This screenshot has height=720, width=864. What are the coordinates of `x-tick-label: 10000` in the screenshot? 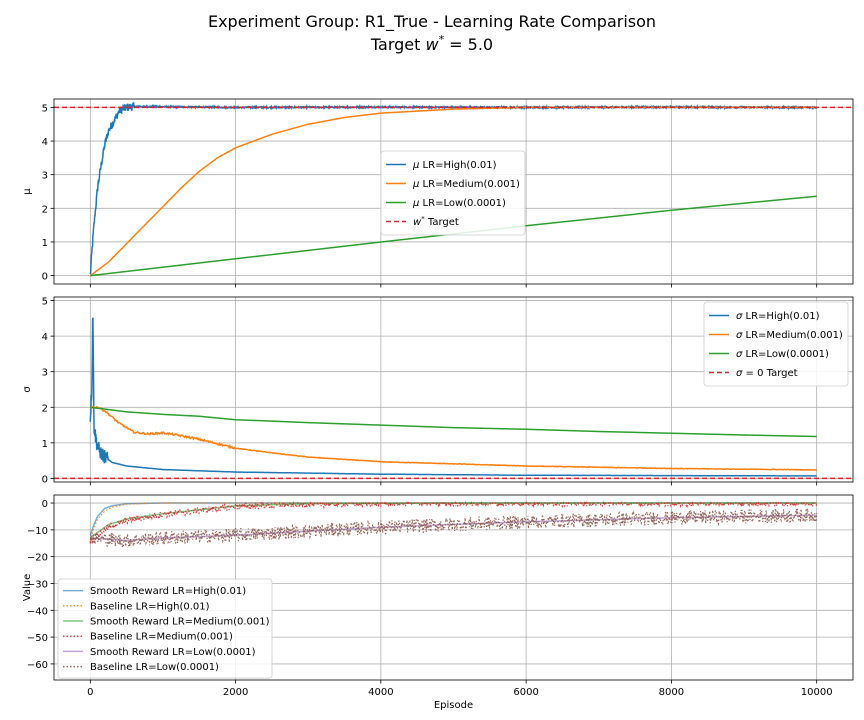 It's located at (817, 692).